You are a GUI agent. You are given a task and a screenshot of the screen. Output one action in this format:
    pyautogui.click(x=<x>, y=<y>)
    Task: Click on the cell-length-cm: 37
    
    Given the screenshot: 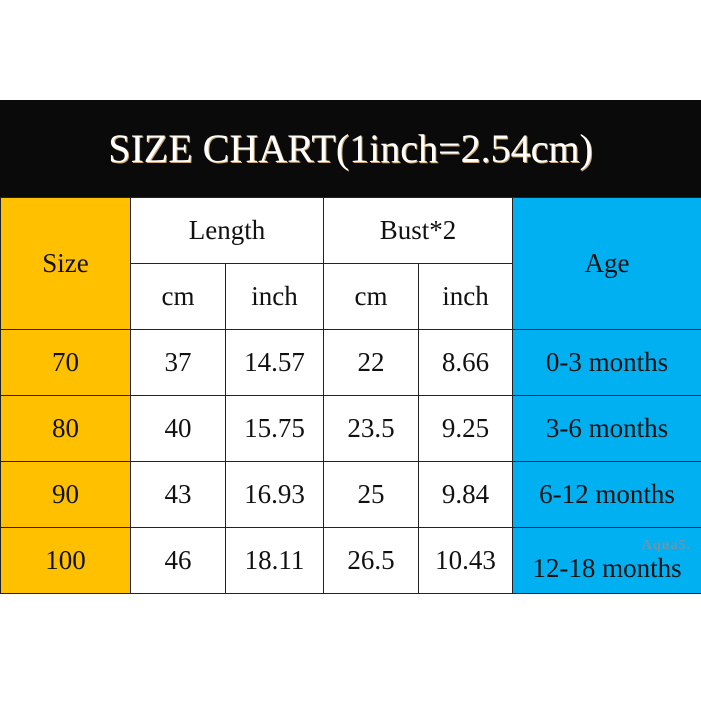 What is the action you would take?
    pyautogui.click(x=178, y=362)
    